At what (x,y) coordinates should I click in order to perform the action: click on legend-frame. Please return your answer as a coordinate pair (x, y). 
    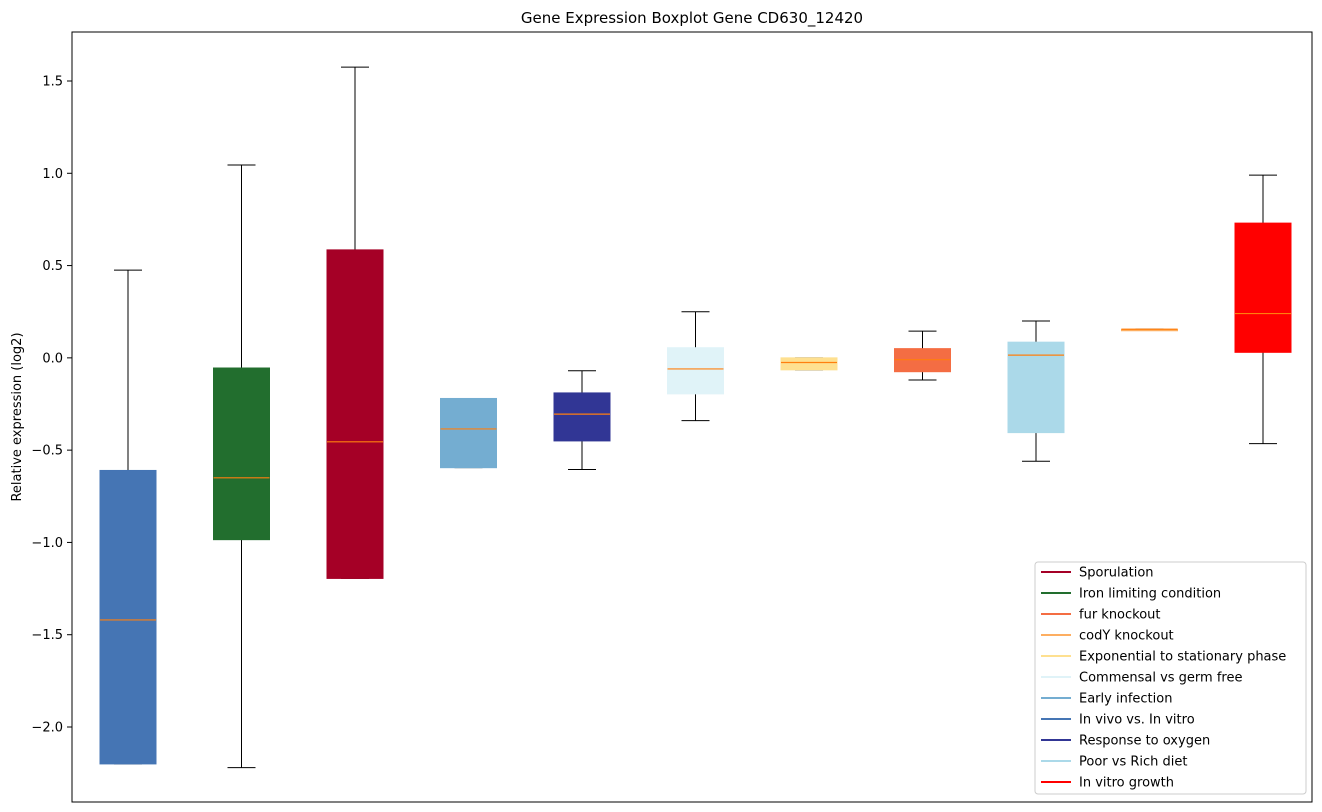
    Looking at the image, I should click on (1170, 678).